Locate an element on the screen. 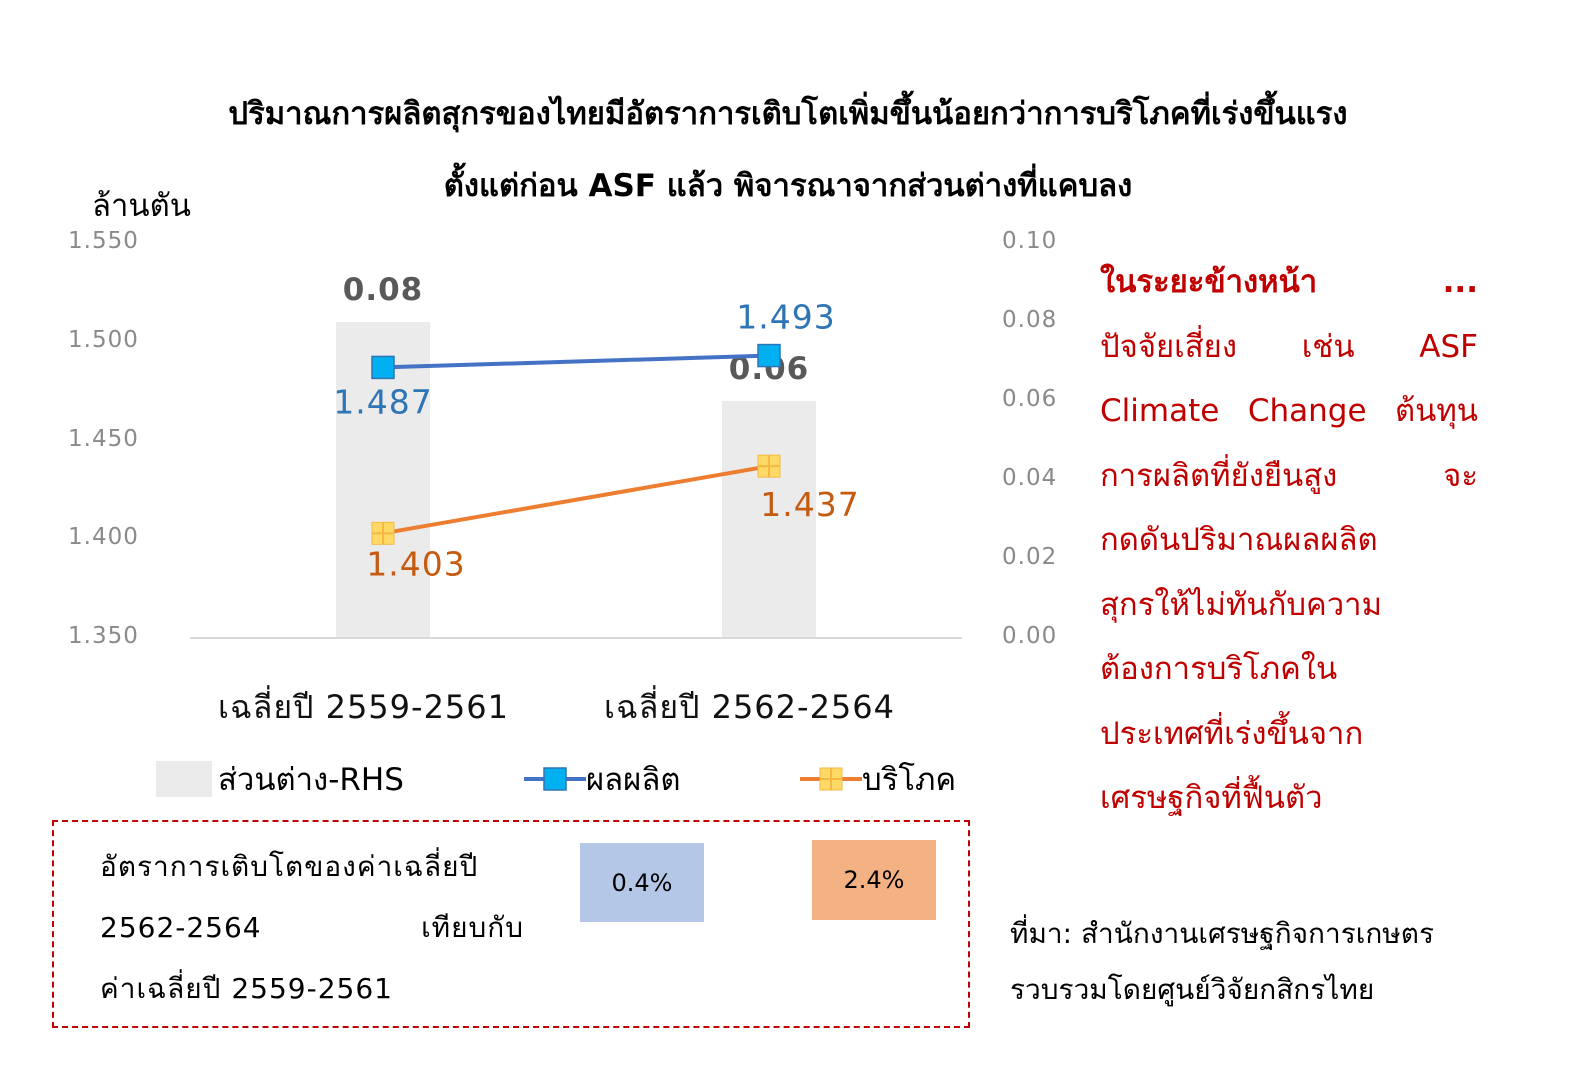 The image size is (1576, 1080). y-tick-label: 1.500 is located at coordinates (103, 340).